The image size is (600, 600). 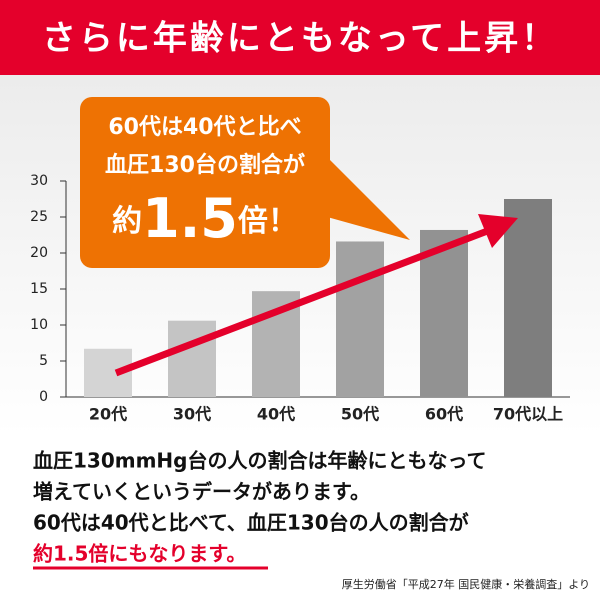 What do you see at coordinates (444, 414) in the screenshot?
I see `x-tick-label: 60代` at bounding box center [444, 414].